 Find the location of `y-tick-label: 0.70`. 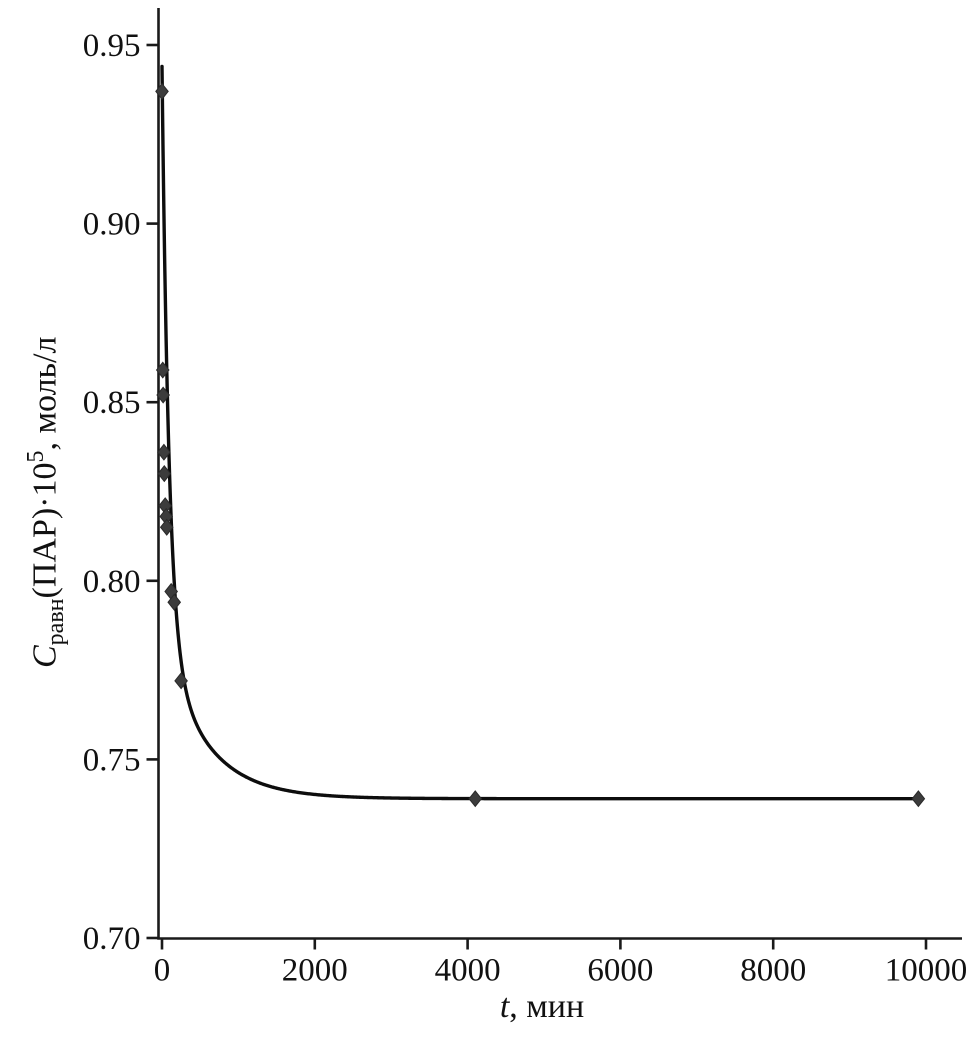

y-tick-label: 0.70 is located at coordinates (112, 939).